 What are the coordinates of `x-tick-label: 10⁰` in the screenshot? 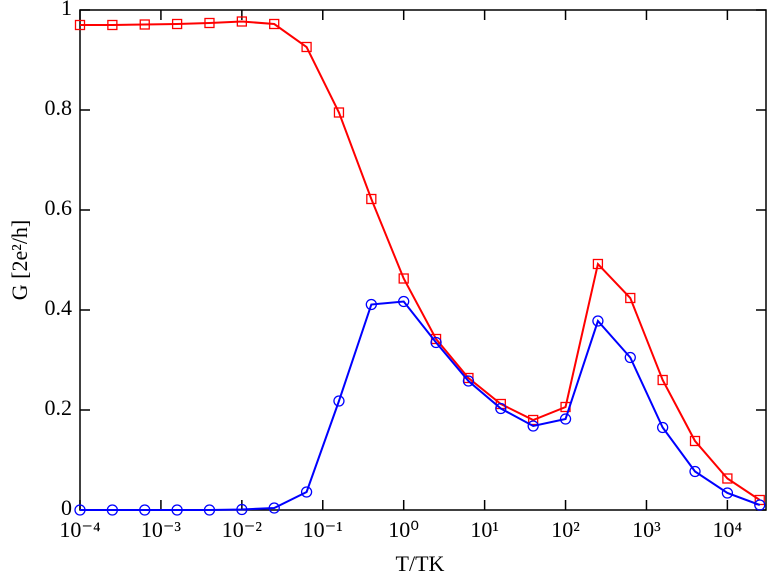 It's located at (403, 529).